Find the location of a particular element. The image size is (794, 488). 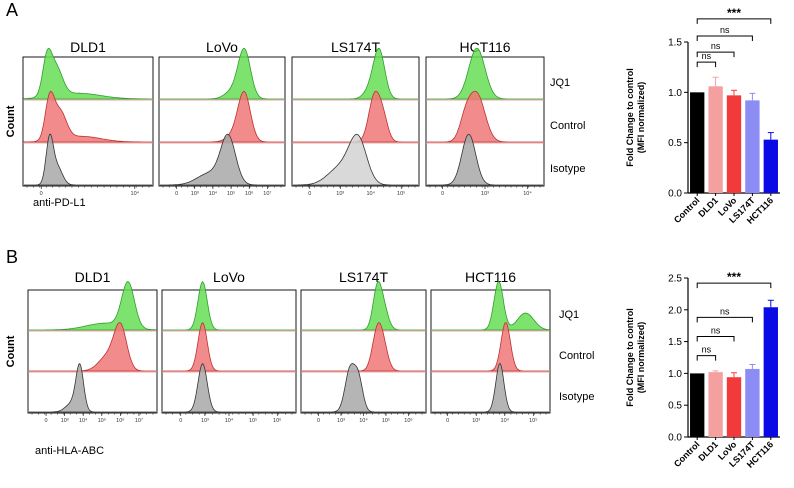

histogram-title: DLD1 is located at coordinates (93, 277).